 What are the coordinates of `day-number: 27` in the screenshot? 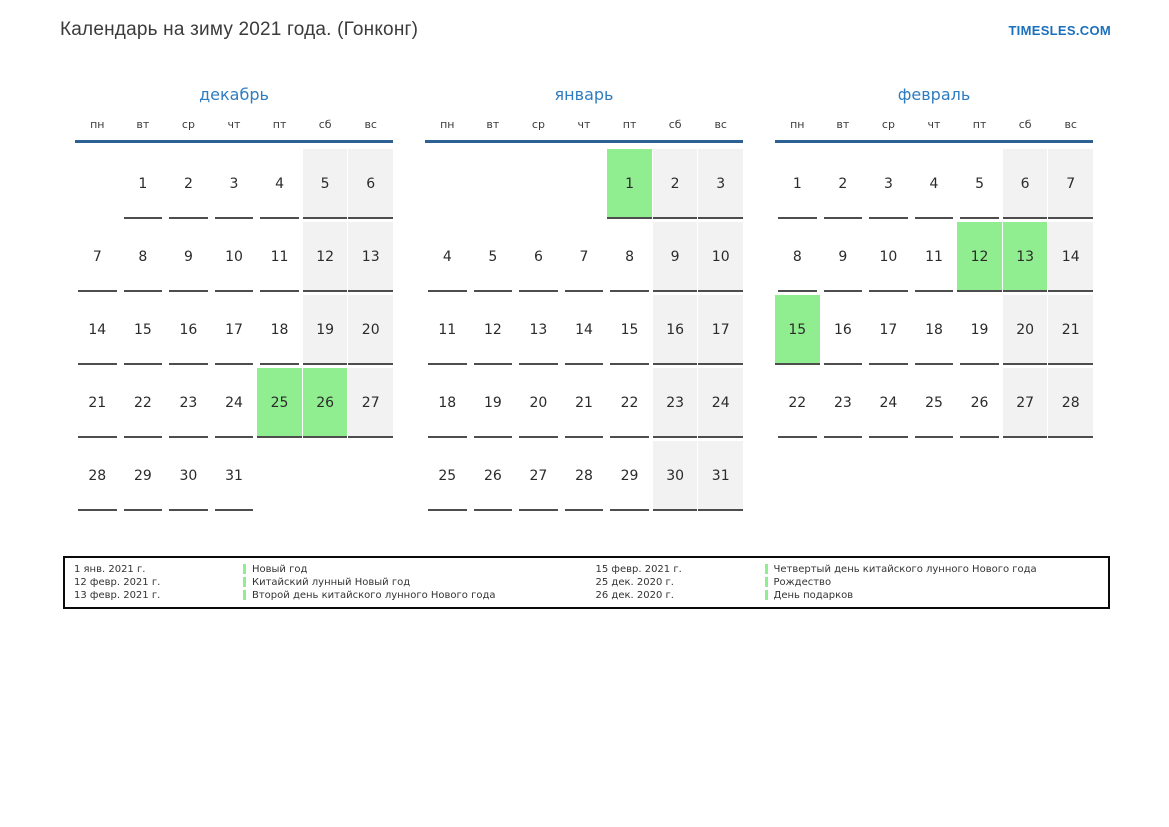 It's located at (1025, 403).